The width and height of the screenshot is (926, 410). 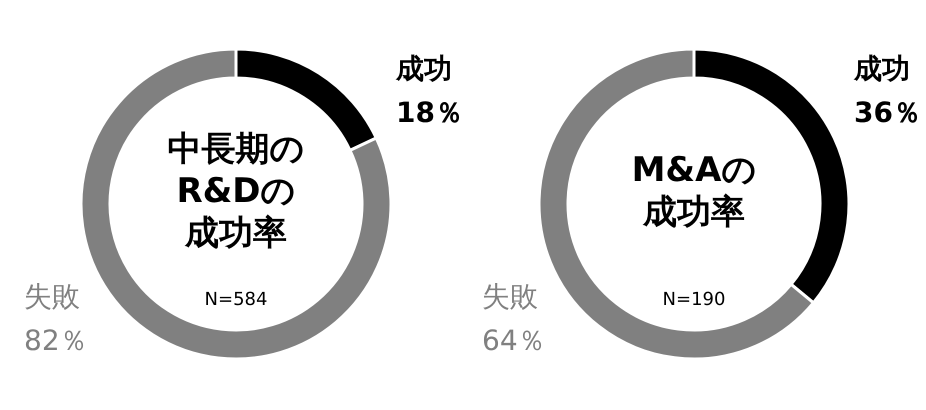 What do you see at coordinates (887, 112) in the screenshot?
I see `data-label: 36％` at bounding box center [887, 112].